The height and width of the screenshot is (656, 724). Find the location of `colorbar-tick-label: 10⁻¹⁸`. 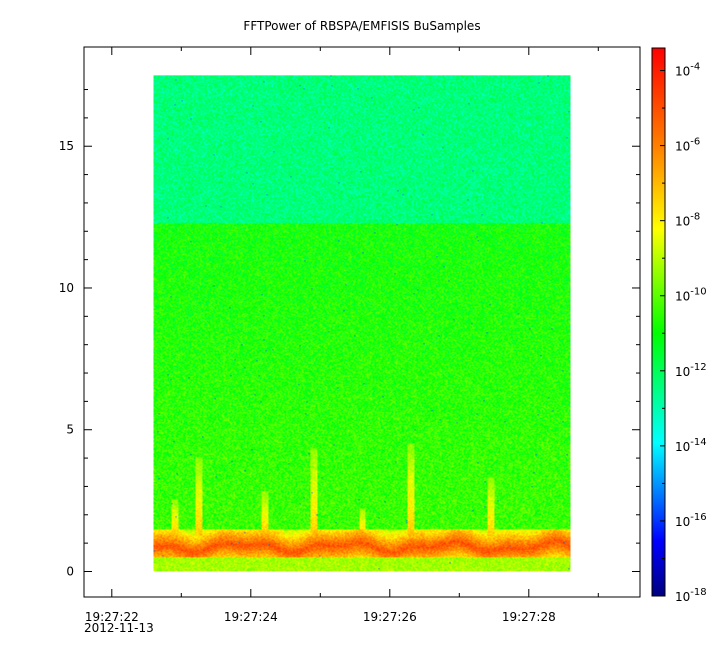

colorbar-tick-label: 10⁻¹⁸ is located at coordinates (691, 595).